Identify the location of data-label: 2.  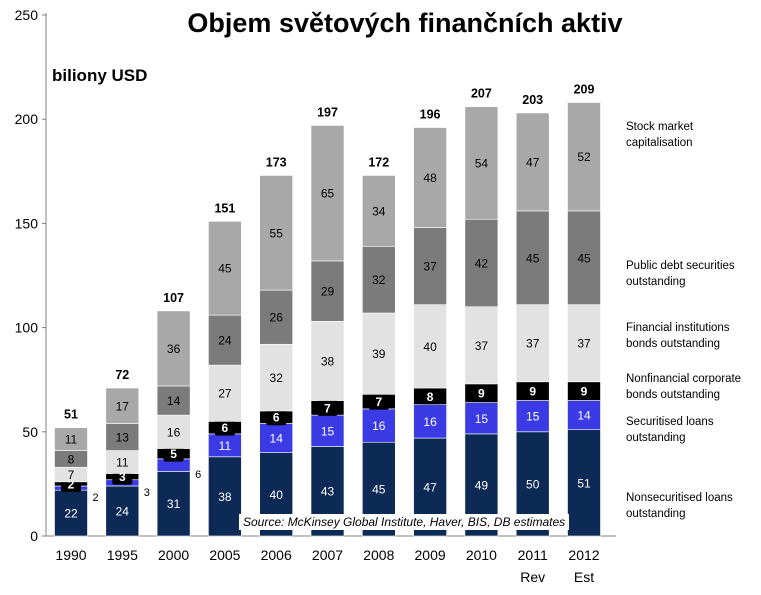
(96, 498).